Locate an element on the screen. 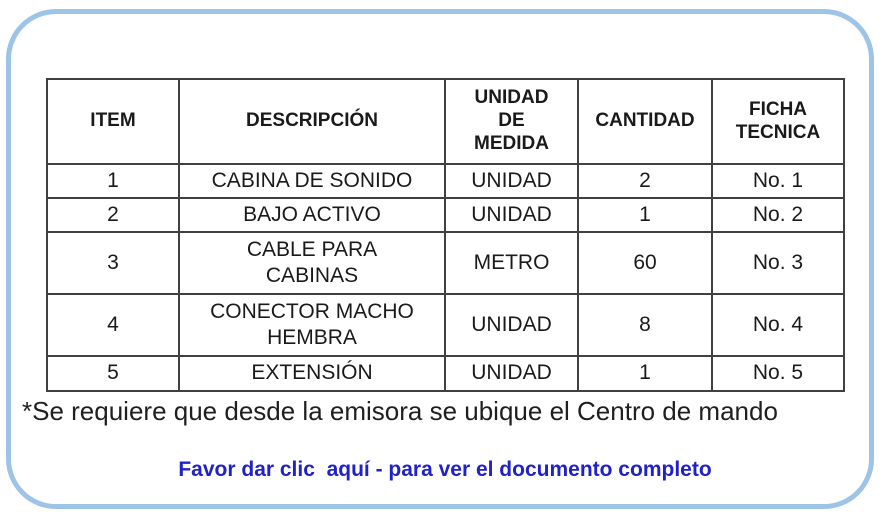  table-row: 4 CONECTOR MACHO HEMBRA UNIDAD 8 No. 4 is located at coordinates (445, 325).